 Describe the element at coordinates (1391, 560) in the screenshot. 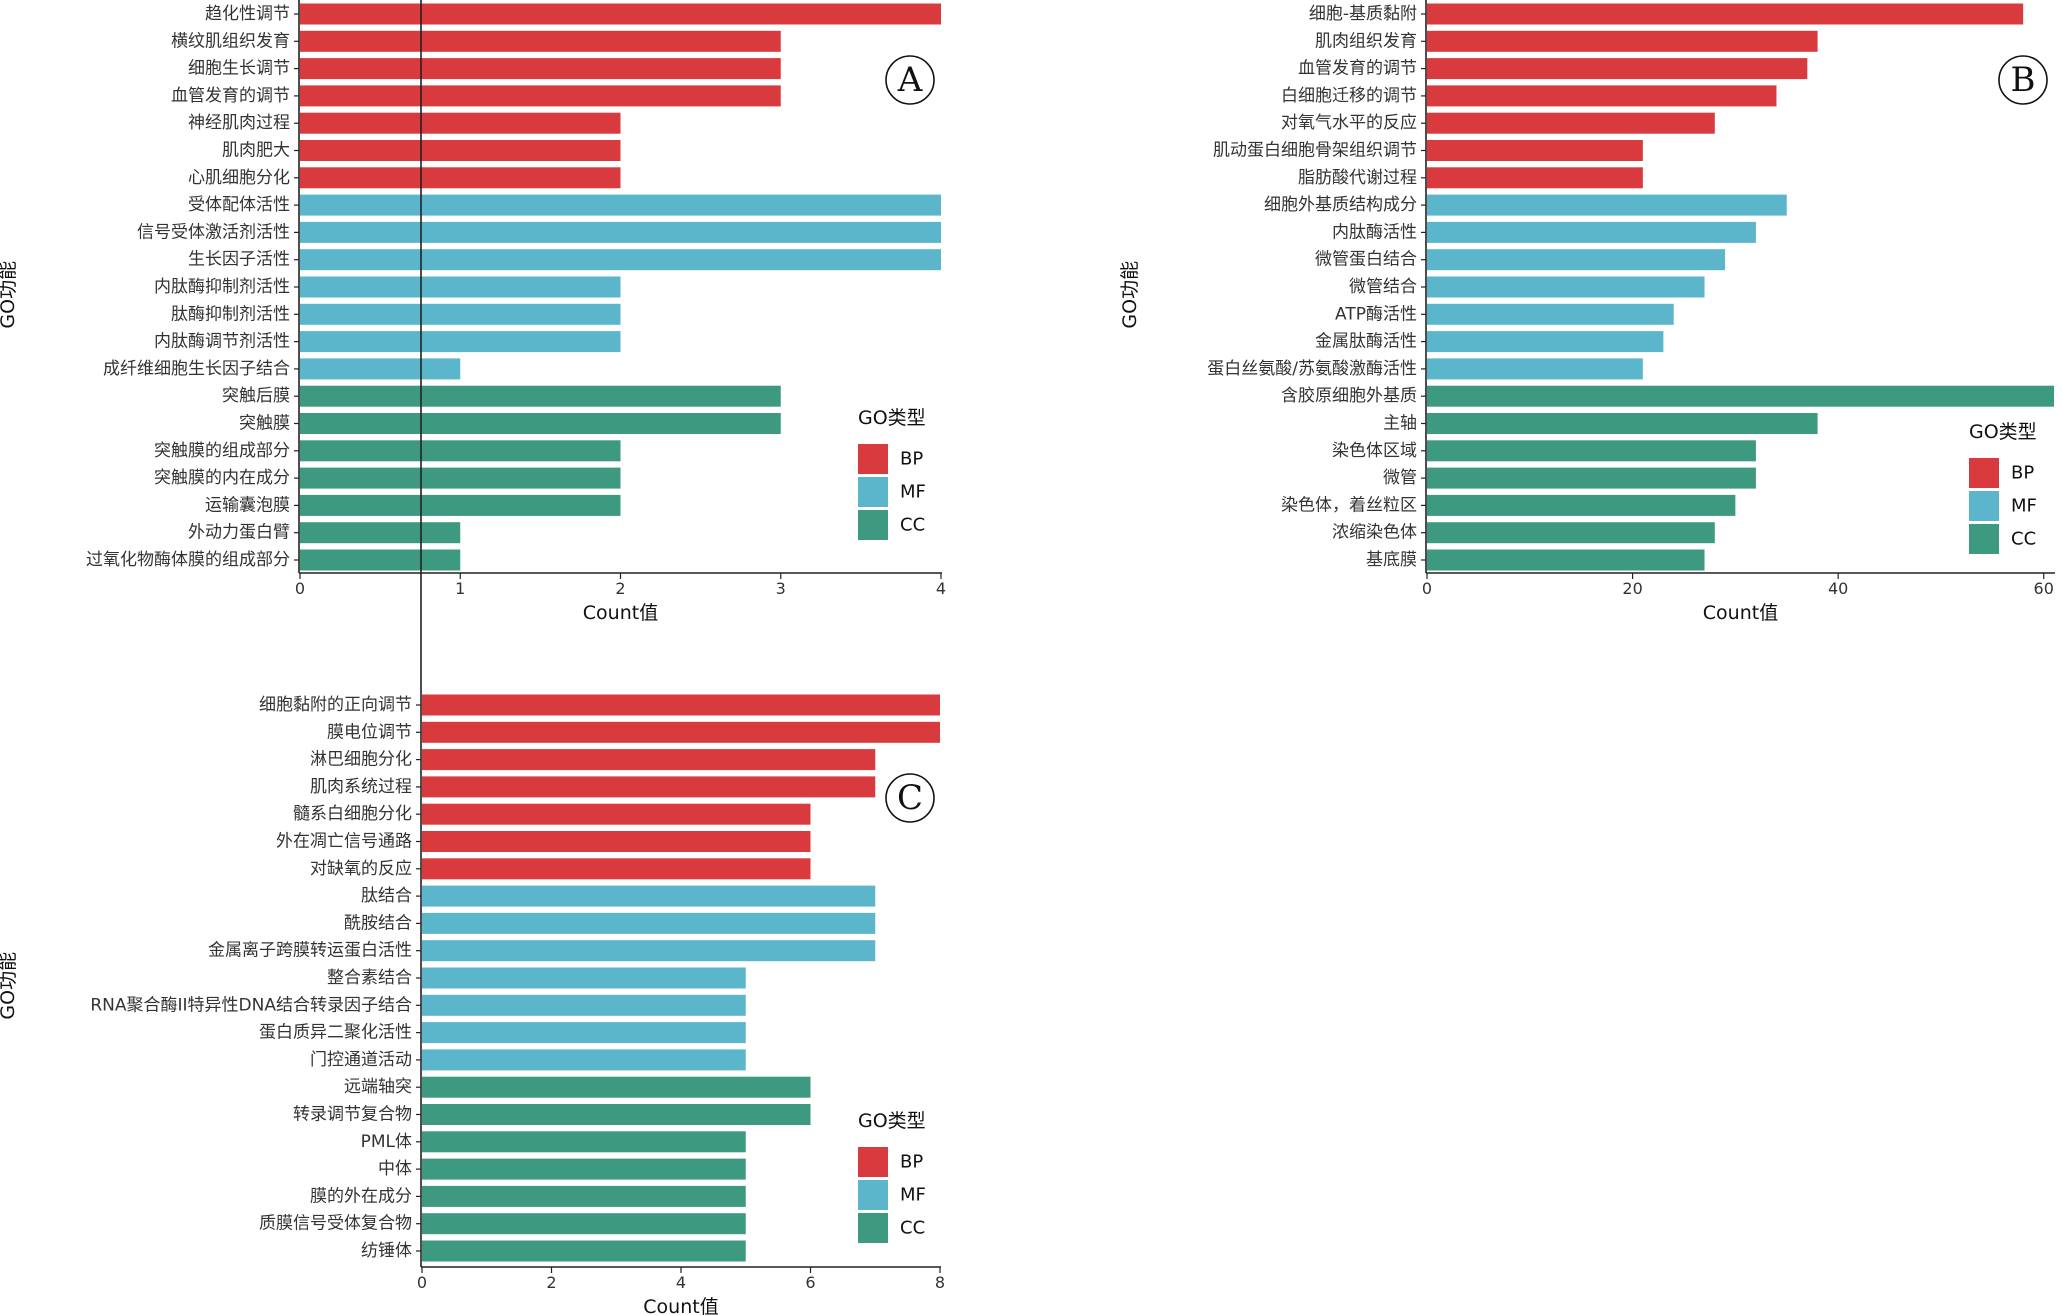

I see `panel-b-category-label: 基底膜` at that location.